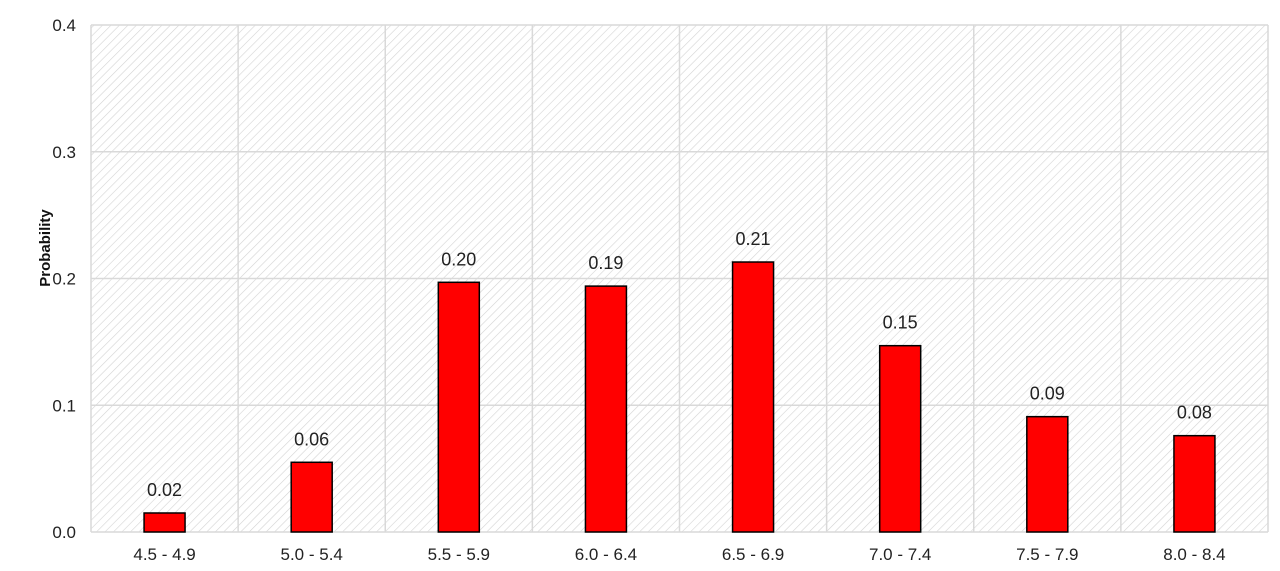 This screenshot has width=1280, height=571. I want to click on x-tick-label: 8.0 - 8.4, so click(1194, 554).